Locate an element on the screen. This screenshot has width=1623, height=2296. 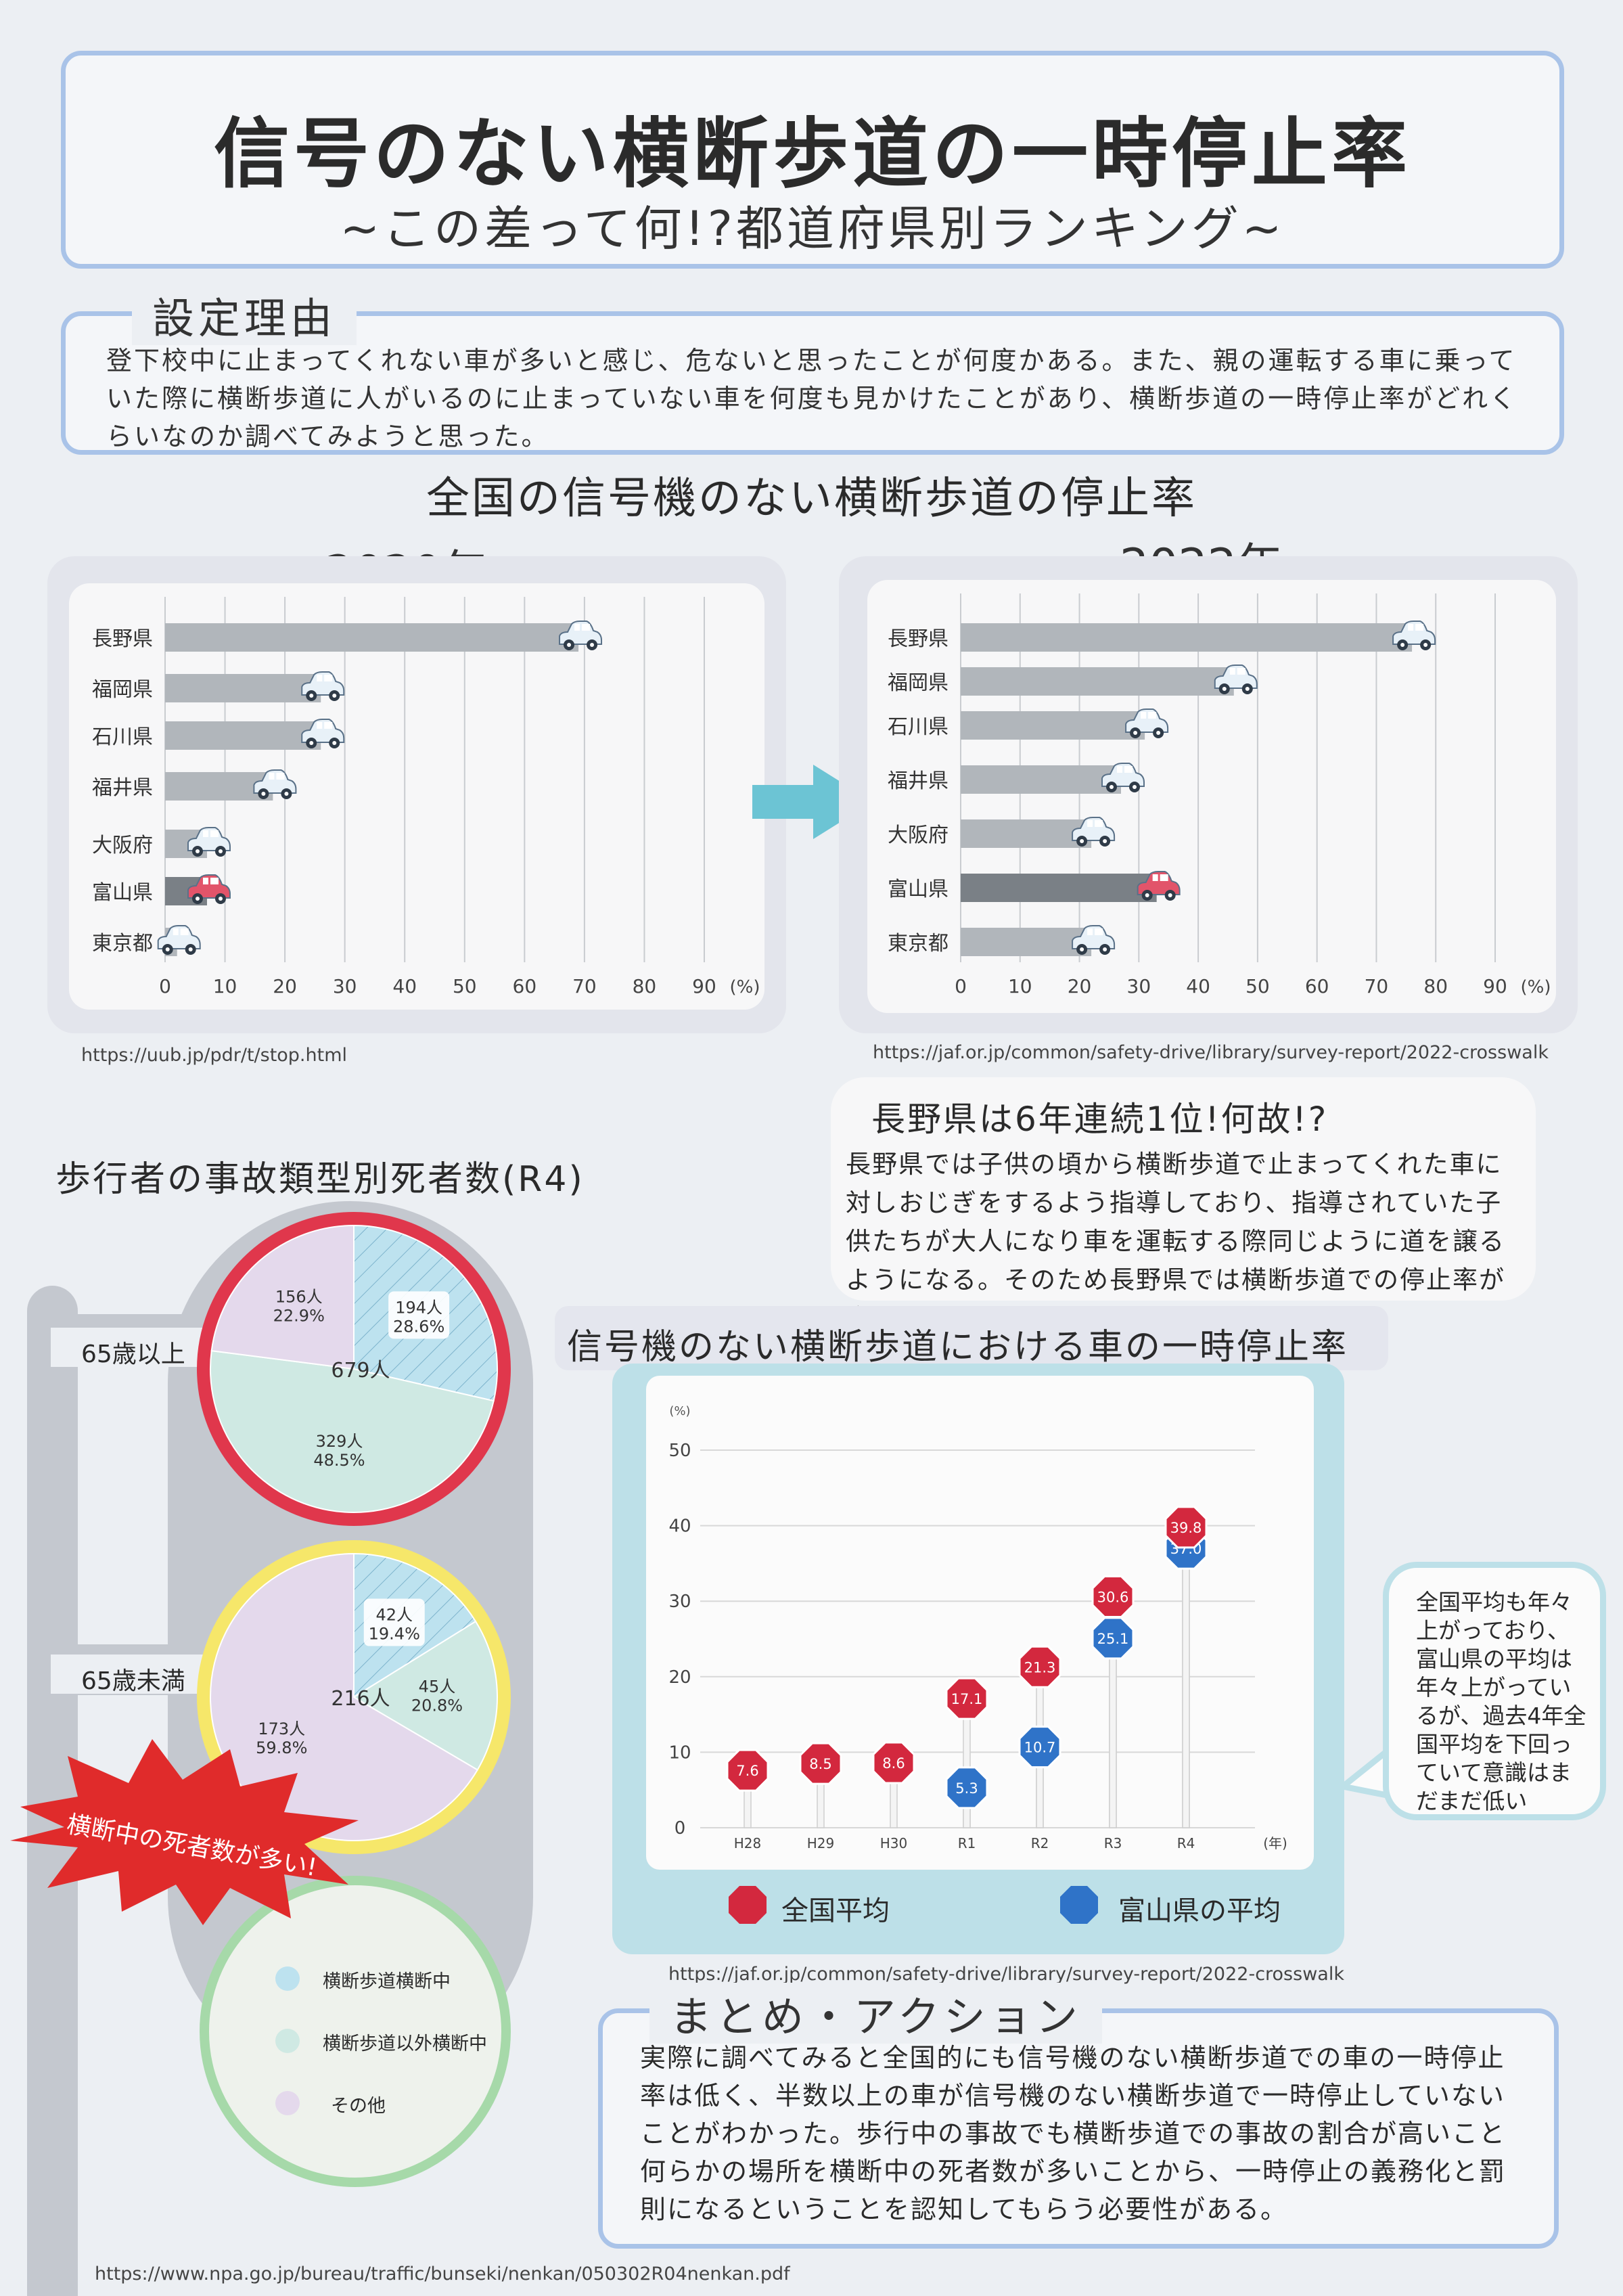
data-label: 8.6 is located at coordinates (893, 1763).